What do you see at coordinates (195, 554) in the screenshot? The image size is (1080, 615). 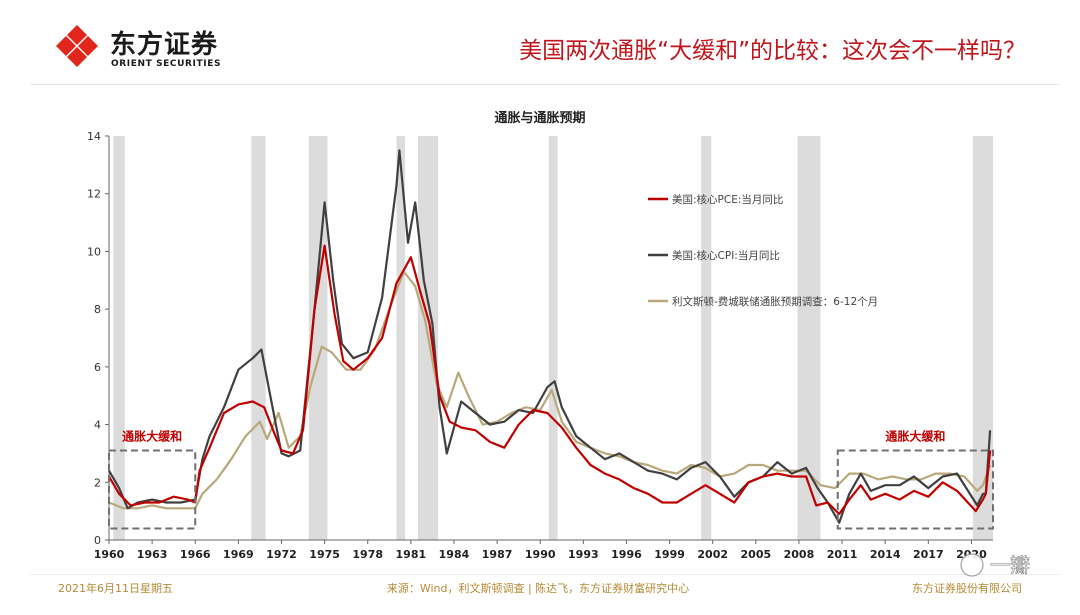 I see `x-tick-label: 1966` at bounding box center [195, 554].